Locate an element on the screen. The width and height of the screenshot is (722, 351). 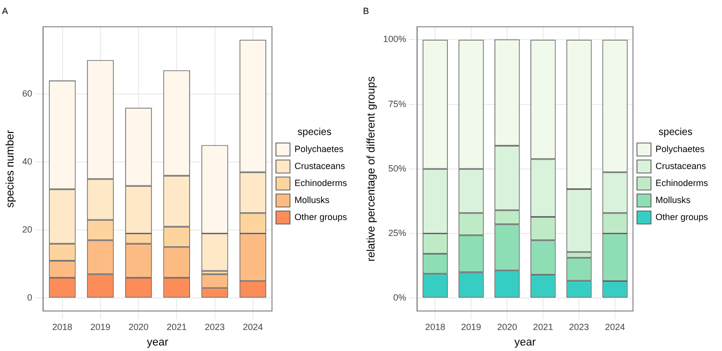
y-tick-label: 40 is located at coordinates (27, 161).